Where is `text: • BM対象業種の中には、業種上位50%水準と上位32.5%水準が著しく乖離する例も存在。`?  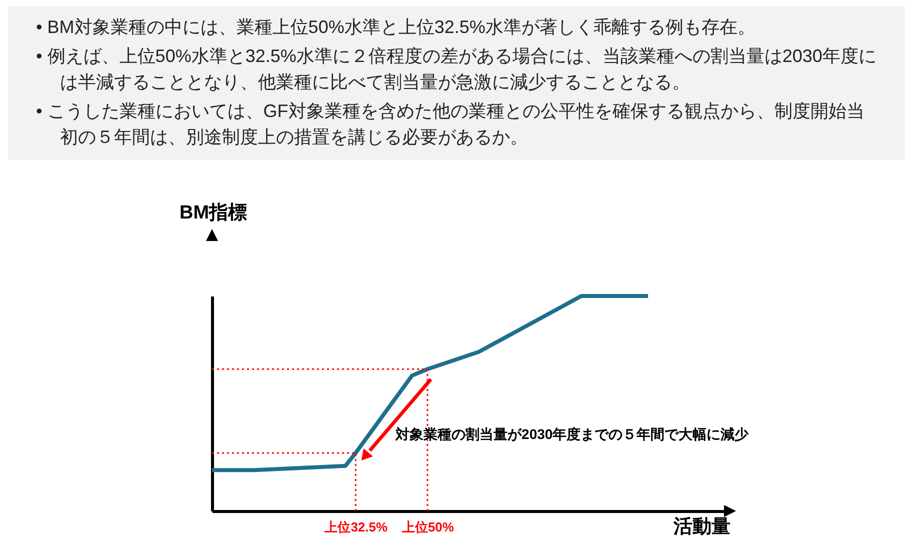 text: • BM対象業種の中には、業種上位50%水準と上位32.5%水準が著しく乖離する例も存在。 is located at coordinates (396, 27).